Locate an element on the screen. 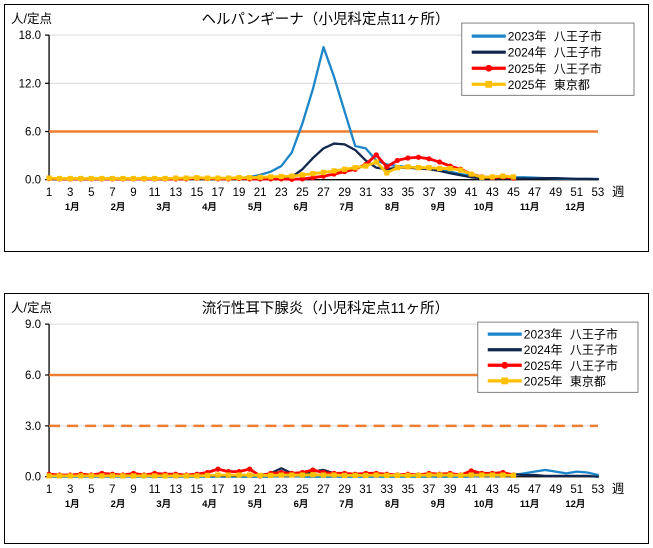 Image resolution: width=653 pixels, height=548 pixels. mumps-month-5: 5月 is located at coordinates (255, 504).